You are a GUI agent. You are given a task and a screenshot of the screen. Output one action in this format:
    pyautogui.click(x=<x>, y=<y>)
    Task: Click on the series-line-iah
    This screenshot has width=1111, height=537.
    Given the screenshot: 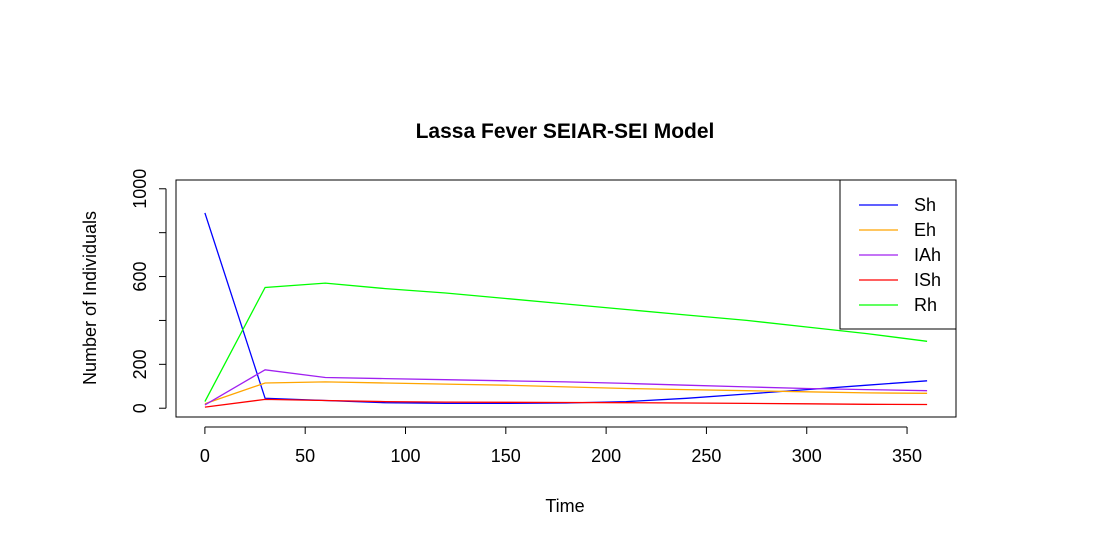 What is the action you would take?
    pyautogui.click(x=566, y=387)
    